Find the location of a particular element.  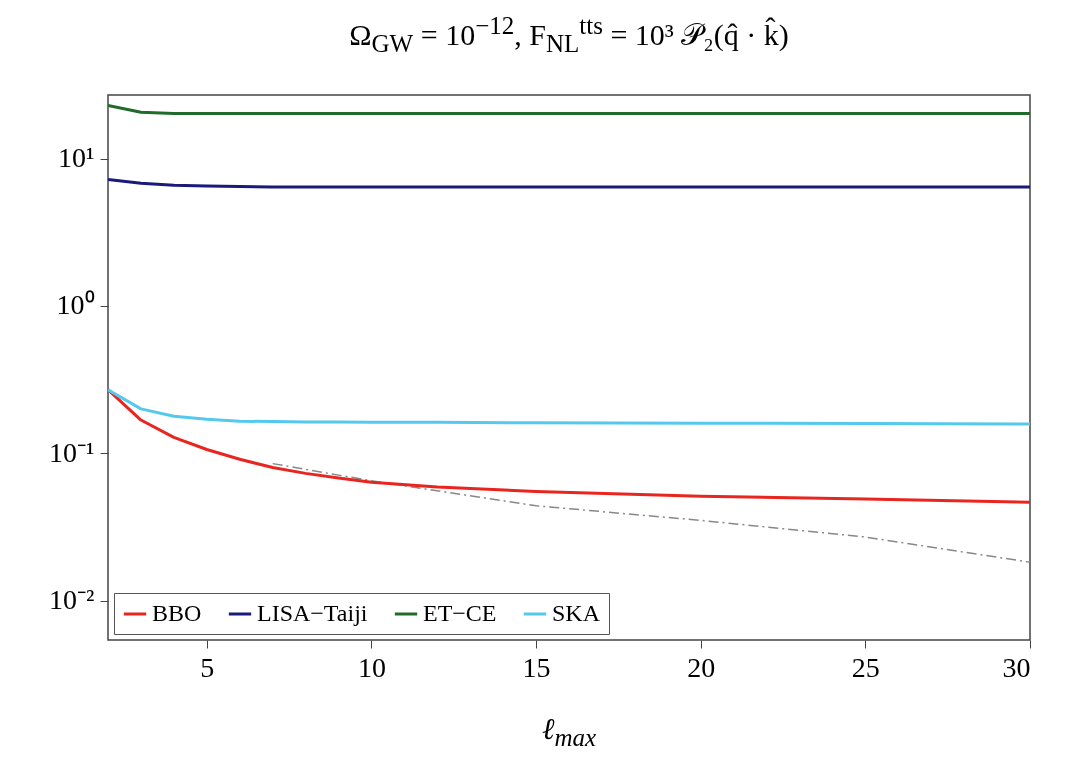

y-tick-label: 10⁰ is located at coordinates (75, 305).